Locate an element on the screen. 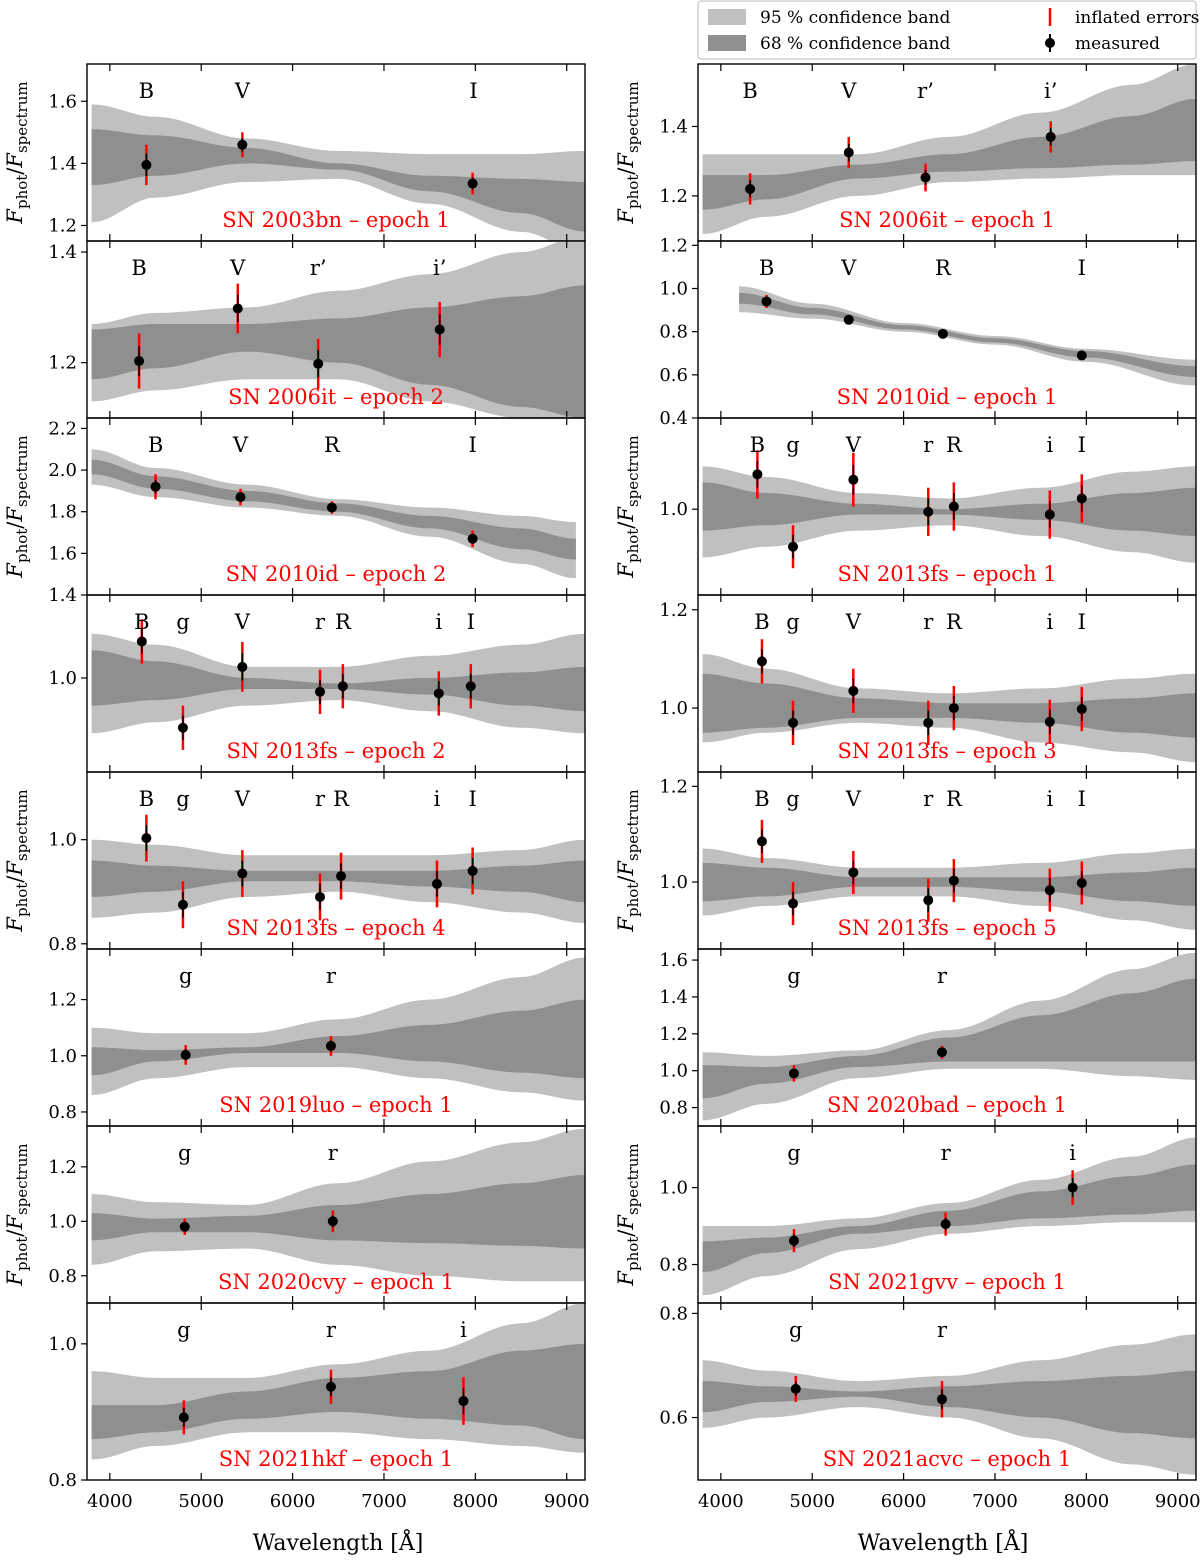 This screenshot has height=1561, width=1200. panel-title: SN 2013fs – epoch 5 is located at coordinates (946, 928).